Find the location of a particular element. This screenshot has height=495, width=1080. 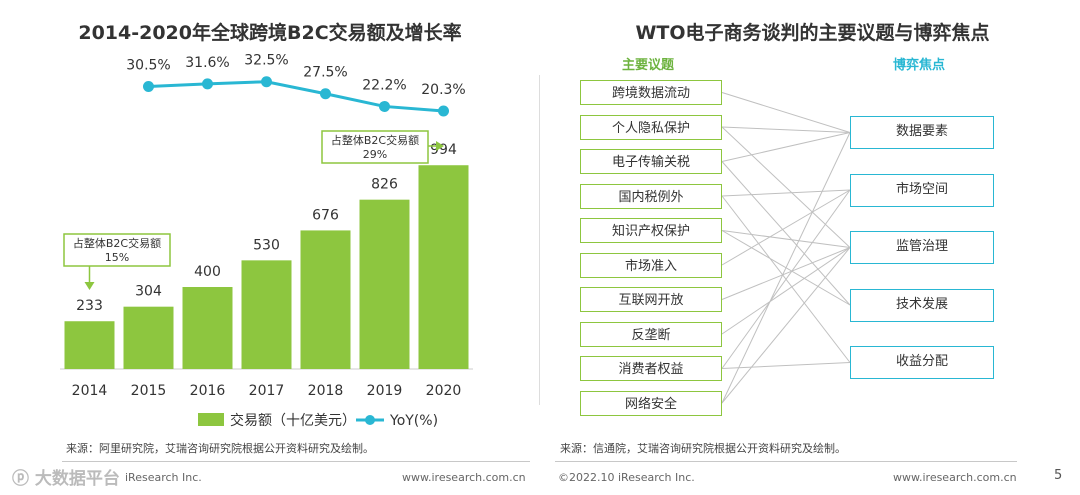

issue-box: 市场准入 is located at coordinates (651, 265).